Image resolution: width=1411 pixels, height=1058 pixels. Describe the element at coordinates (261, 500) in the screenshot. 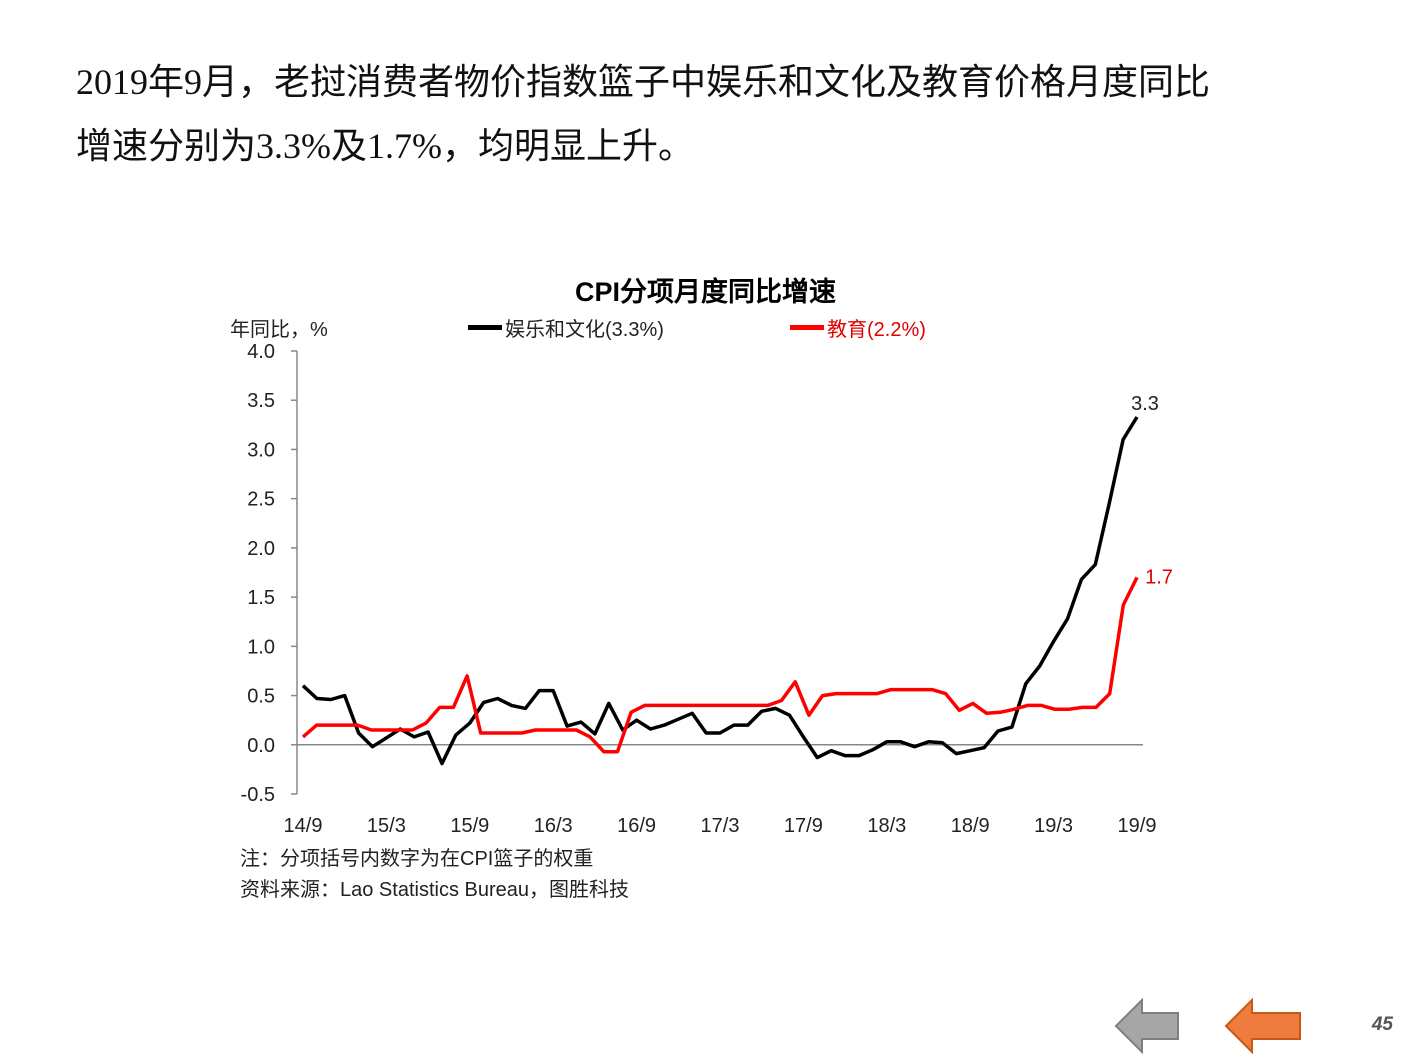

I see `y-tick-label: 2.5` at that location.